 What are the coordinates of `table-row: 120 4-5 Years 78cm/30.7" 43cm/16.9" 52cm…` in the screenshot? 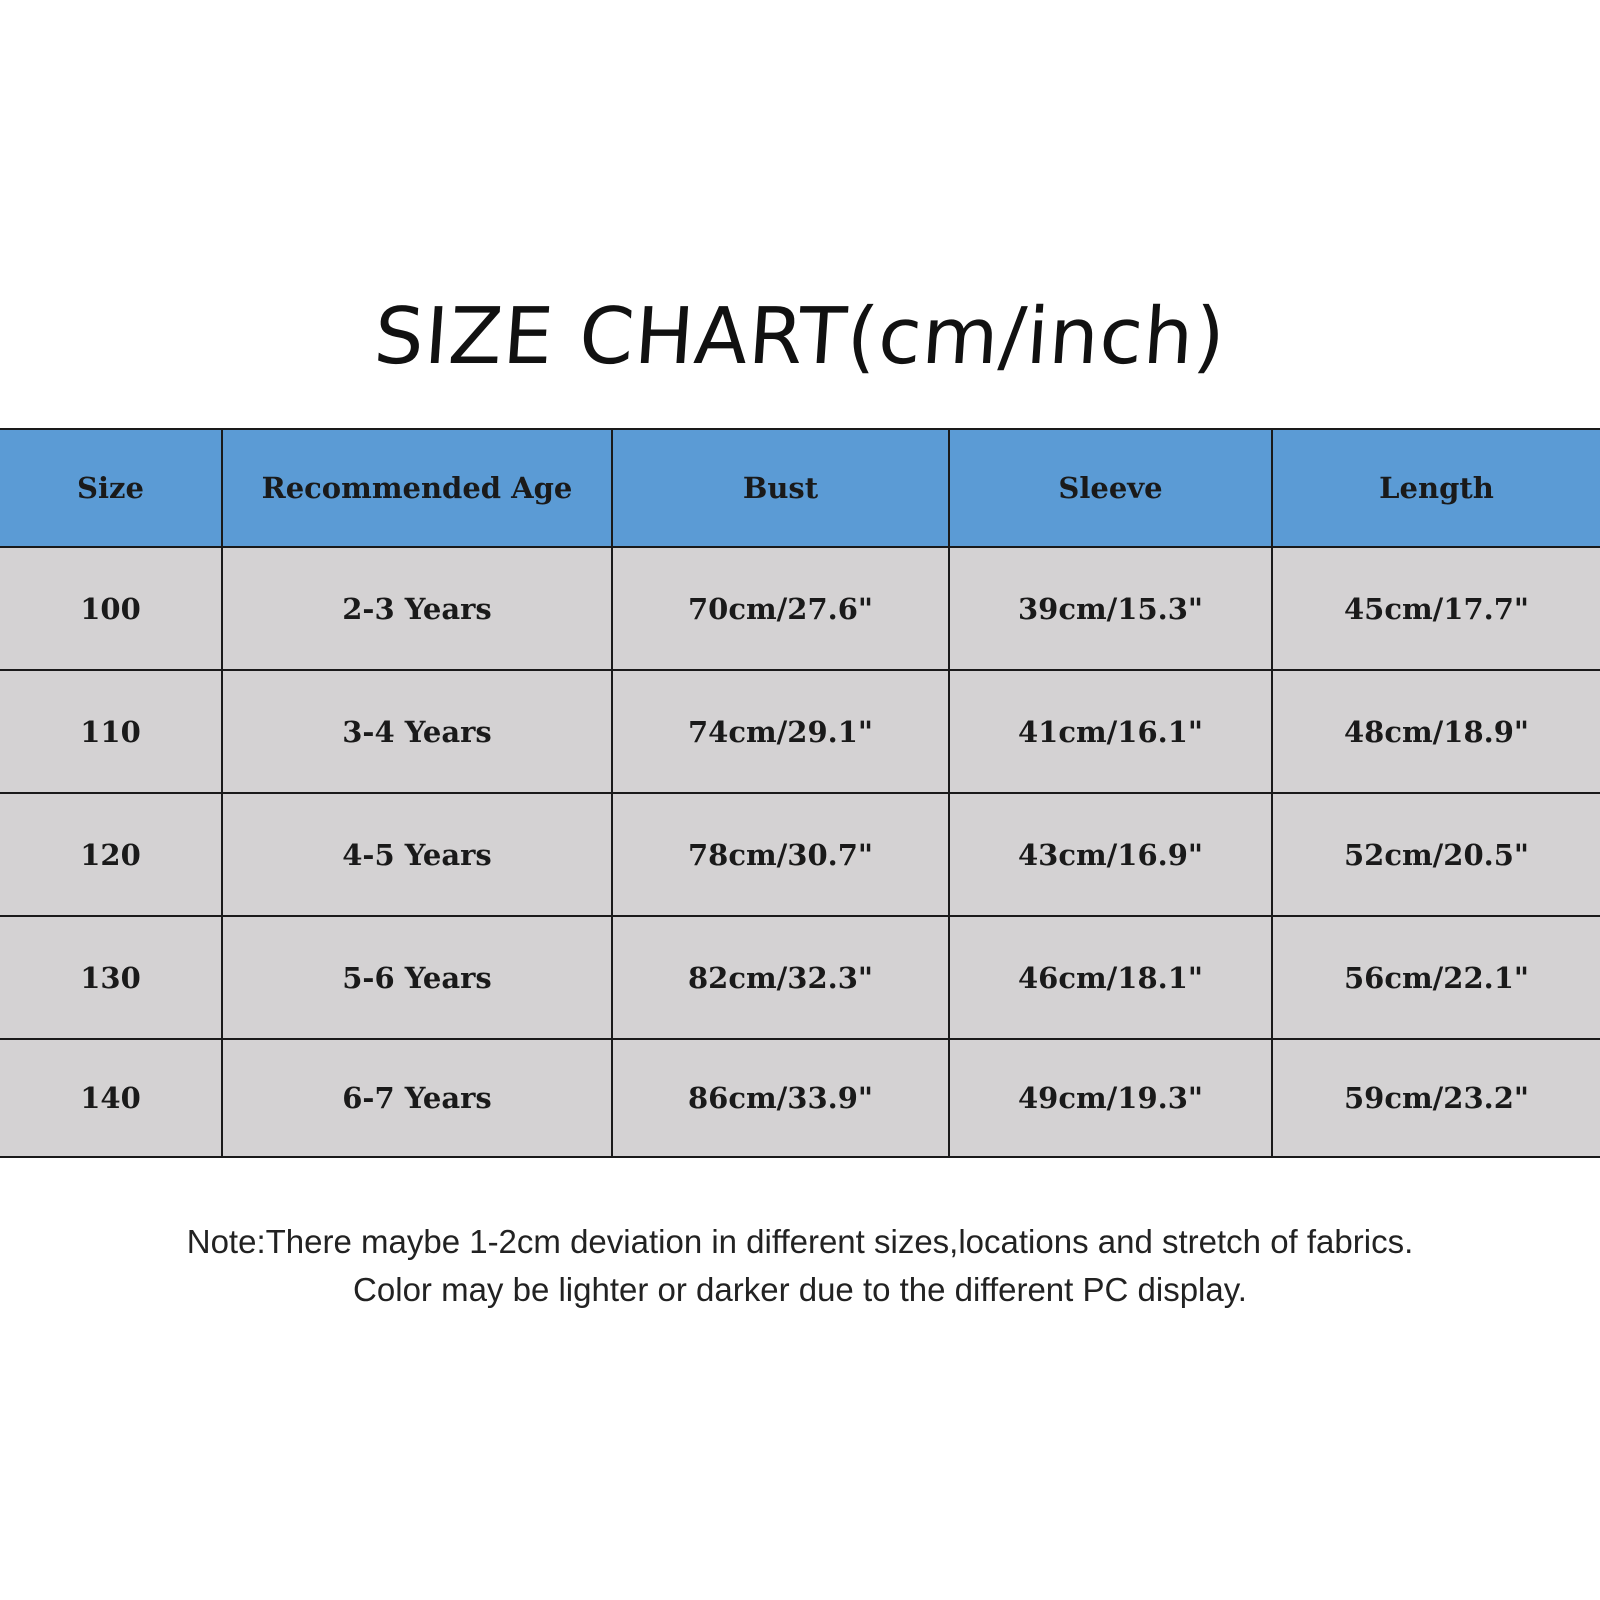 It's located at (800, 854).